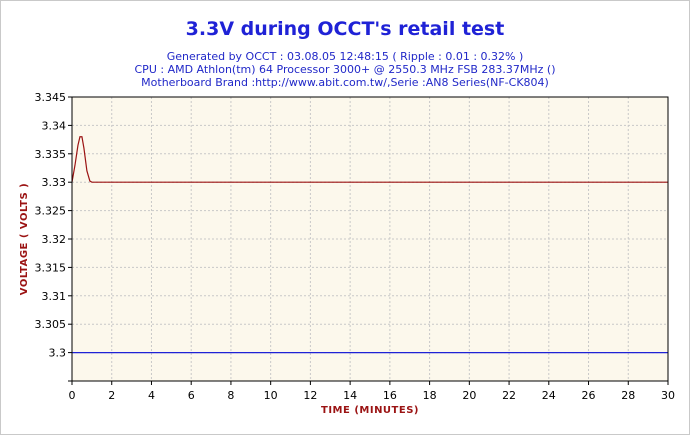 This screenshot has width=690, height=435. What do you see at coordinates (628, 395) in the screenshot?
I see `x-tick-label: 28` at bounding box center [628, 395].